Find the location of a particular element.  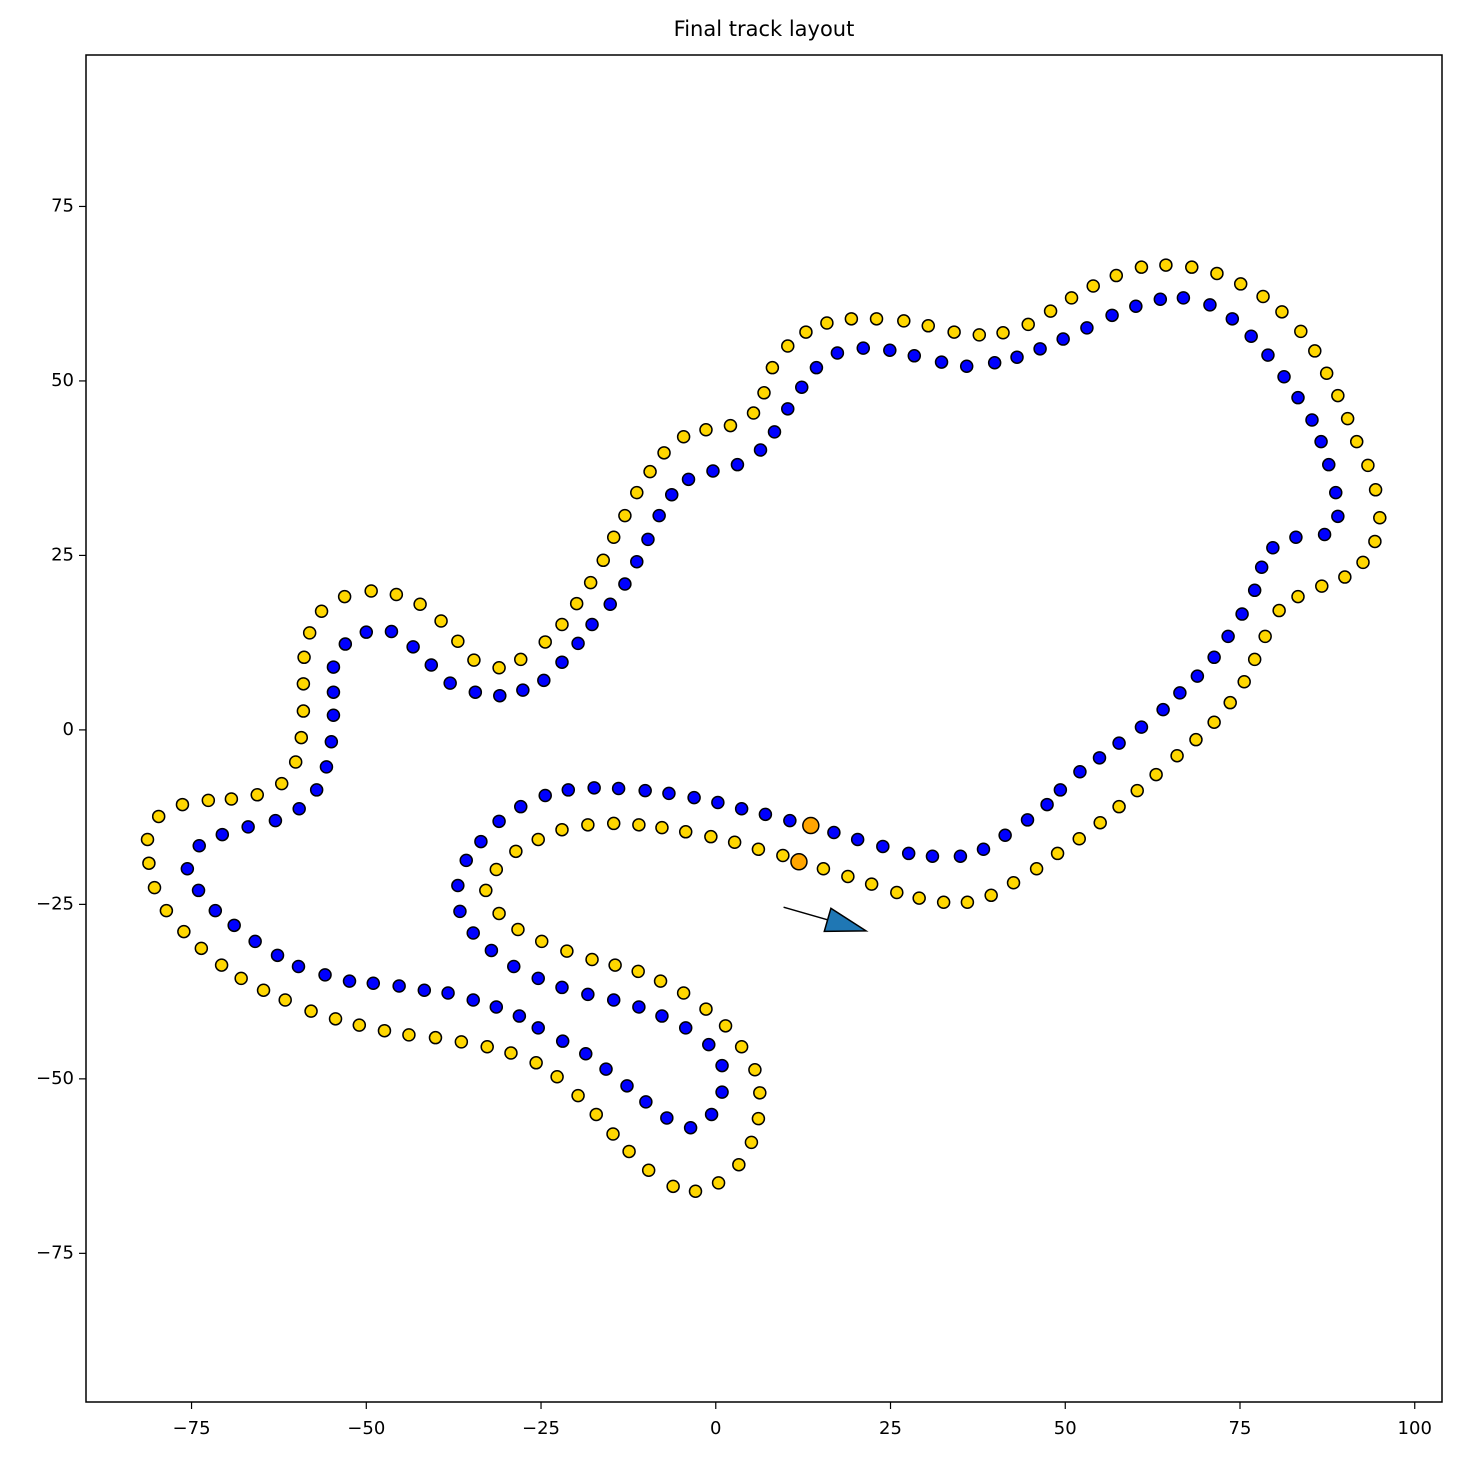

x-tick-label: −75 is located at coordinates (192, 1428).